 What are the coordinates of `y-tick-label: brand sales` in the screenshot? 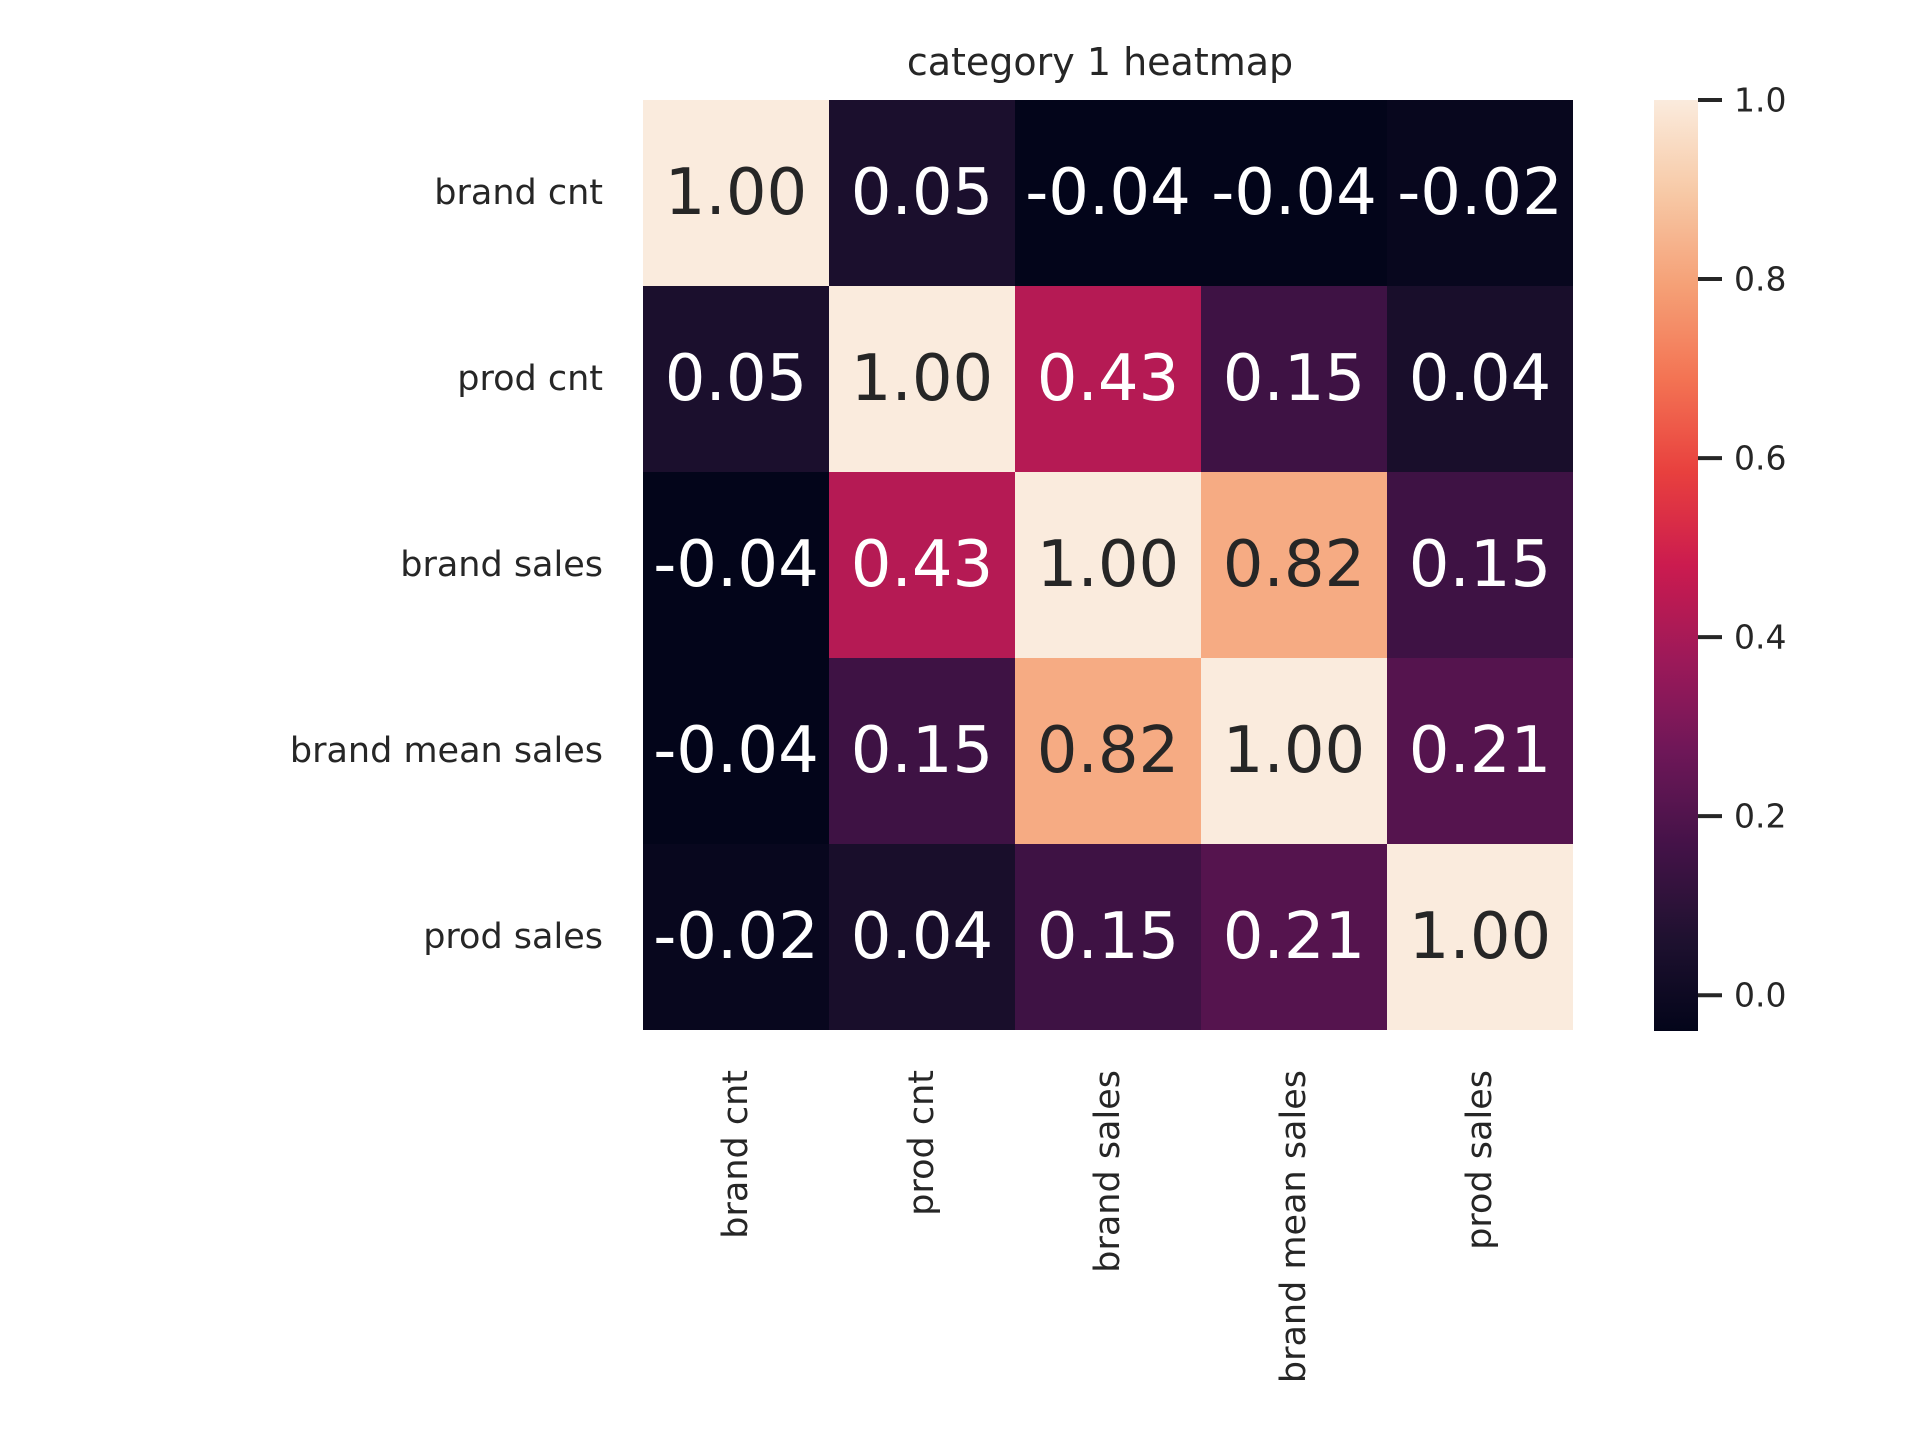 It's located at (501, 565).